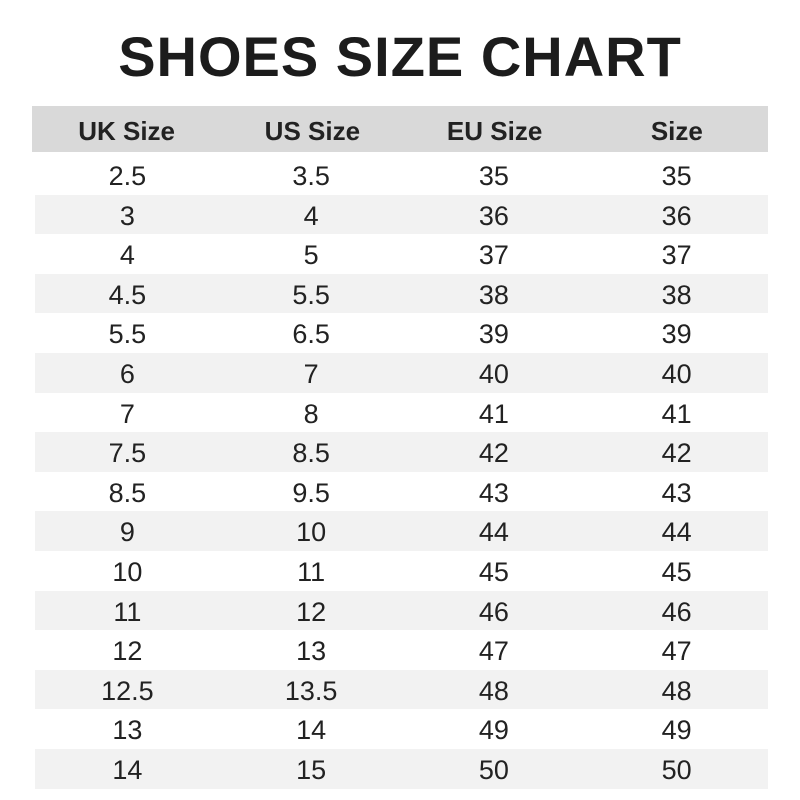  I want to click on cell-eu-size: 35, so click(493, 176).